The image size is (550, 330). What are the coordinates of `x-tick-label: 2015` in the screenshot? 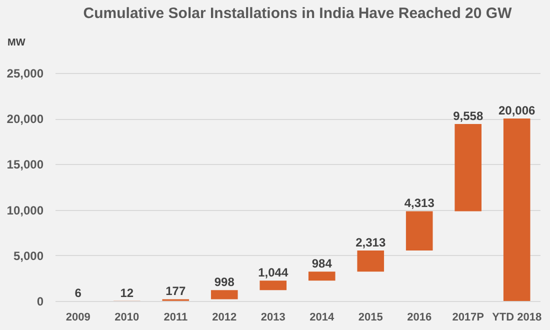 It's located at (370, 318).